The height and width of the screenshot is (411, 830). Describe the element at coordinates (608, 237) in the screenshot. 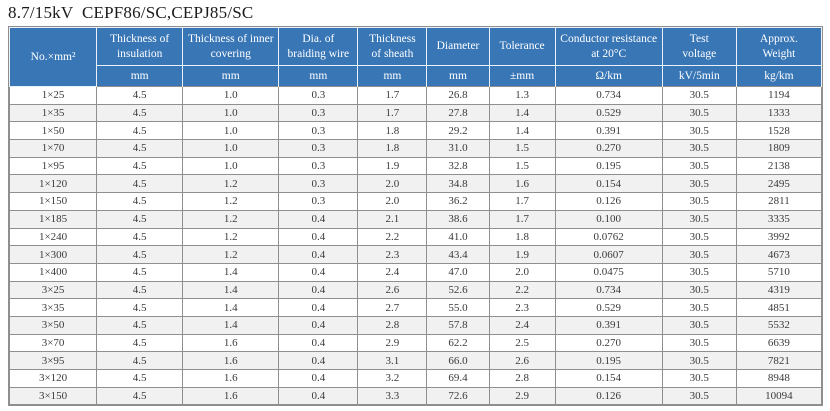

I see `table-cell: 0.0762` at that location.